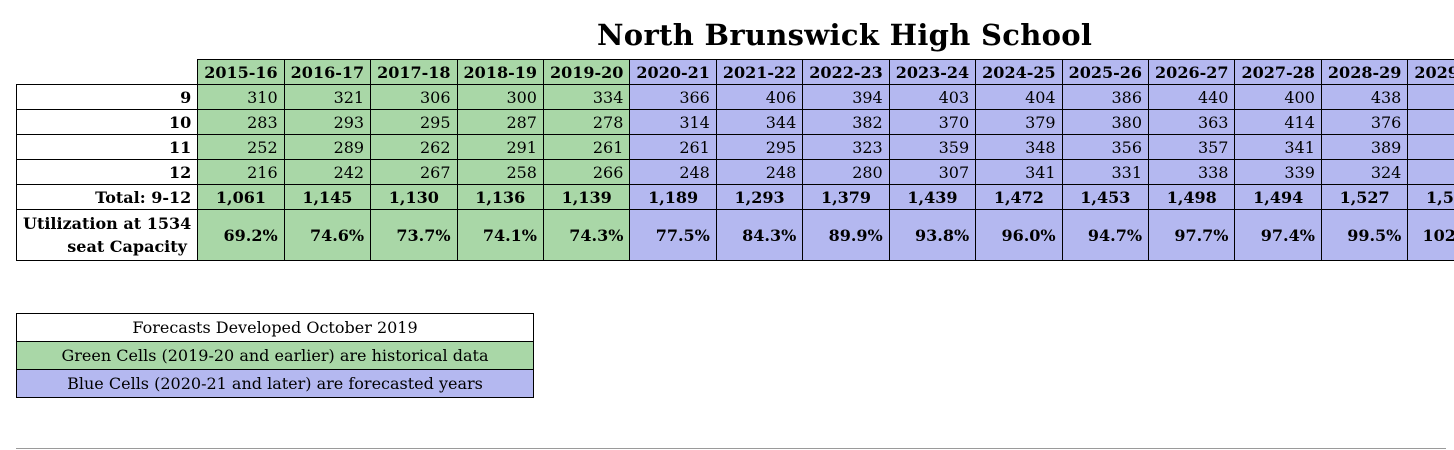 The height and width of the screenshot is (450, 1454). What do you see at coordinates (1105, 122) in the screenshot?
I see `enrollment-cell: 380` at bounding box center [1105, 122].